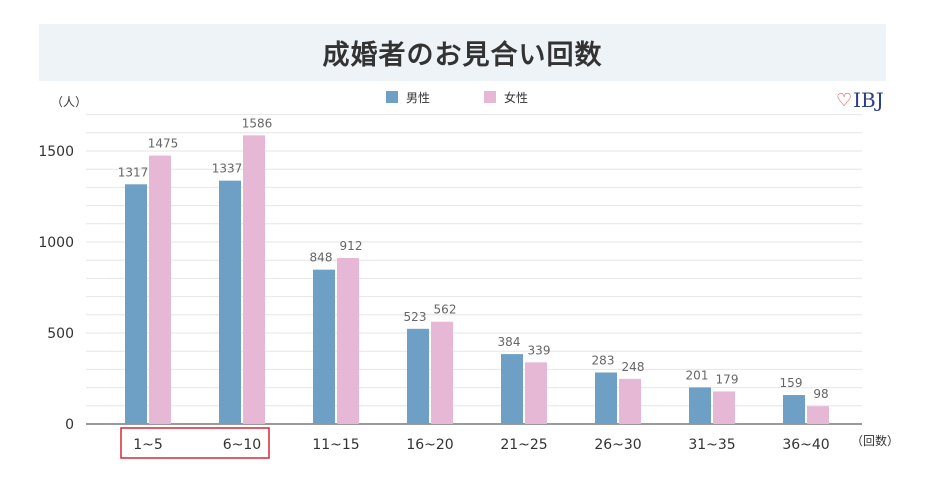 This screenshot has height=479, width=944. Describe the element at coordinates (195, 443) in the screenshot. I see `highlight-box` at that location.